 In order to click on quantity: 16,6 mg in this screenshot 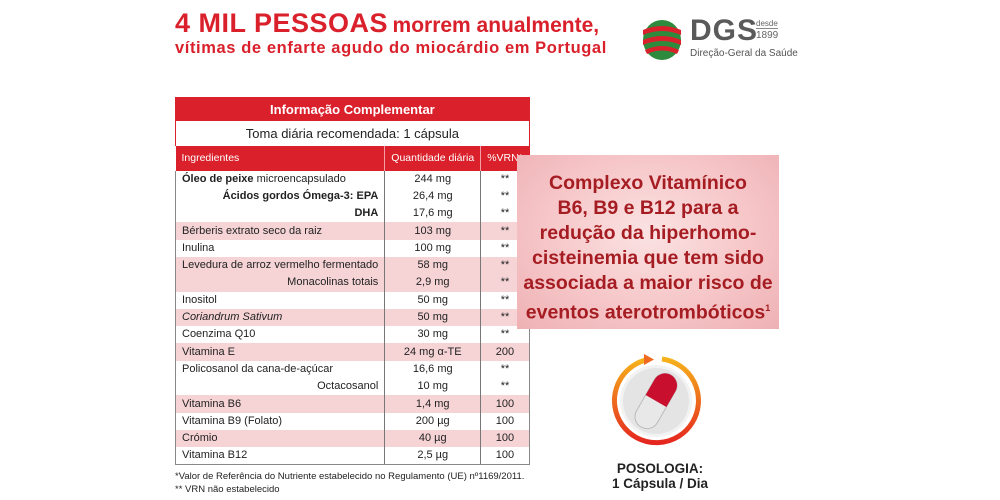, I will do `click(432, 369)`.